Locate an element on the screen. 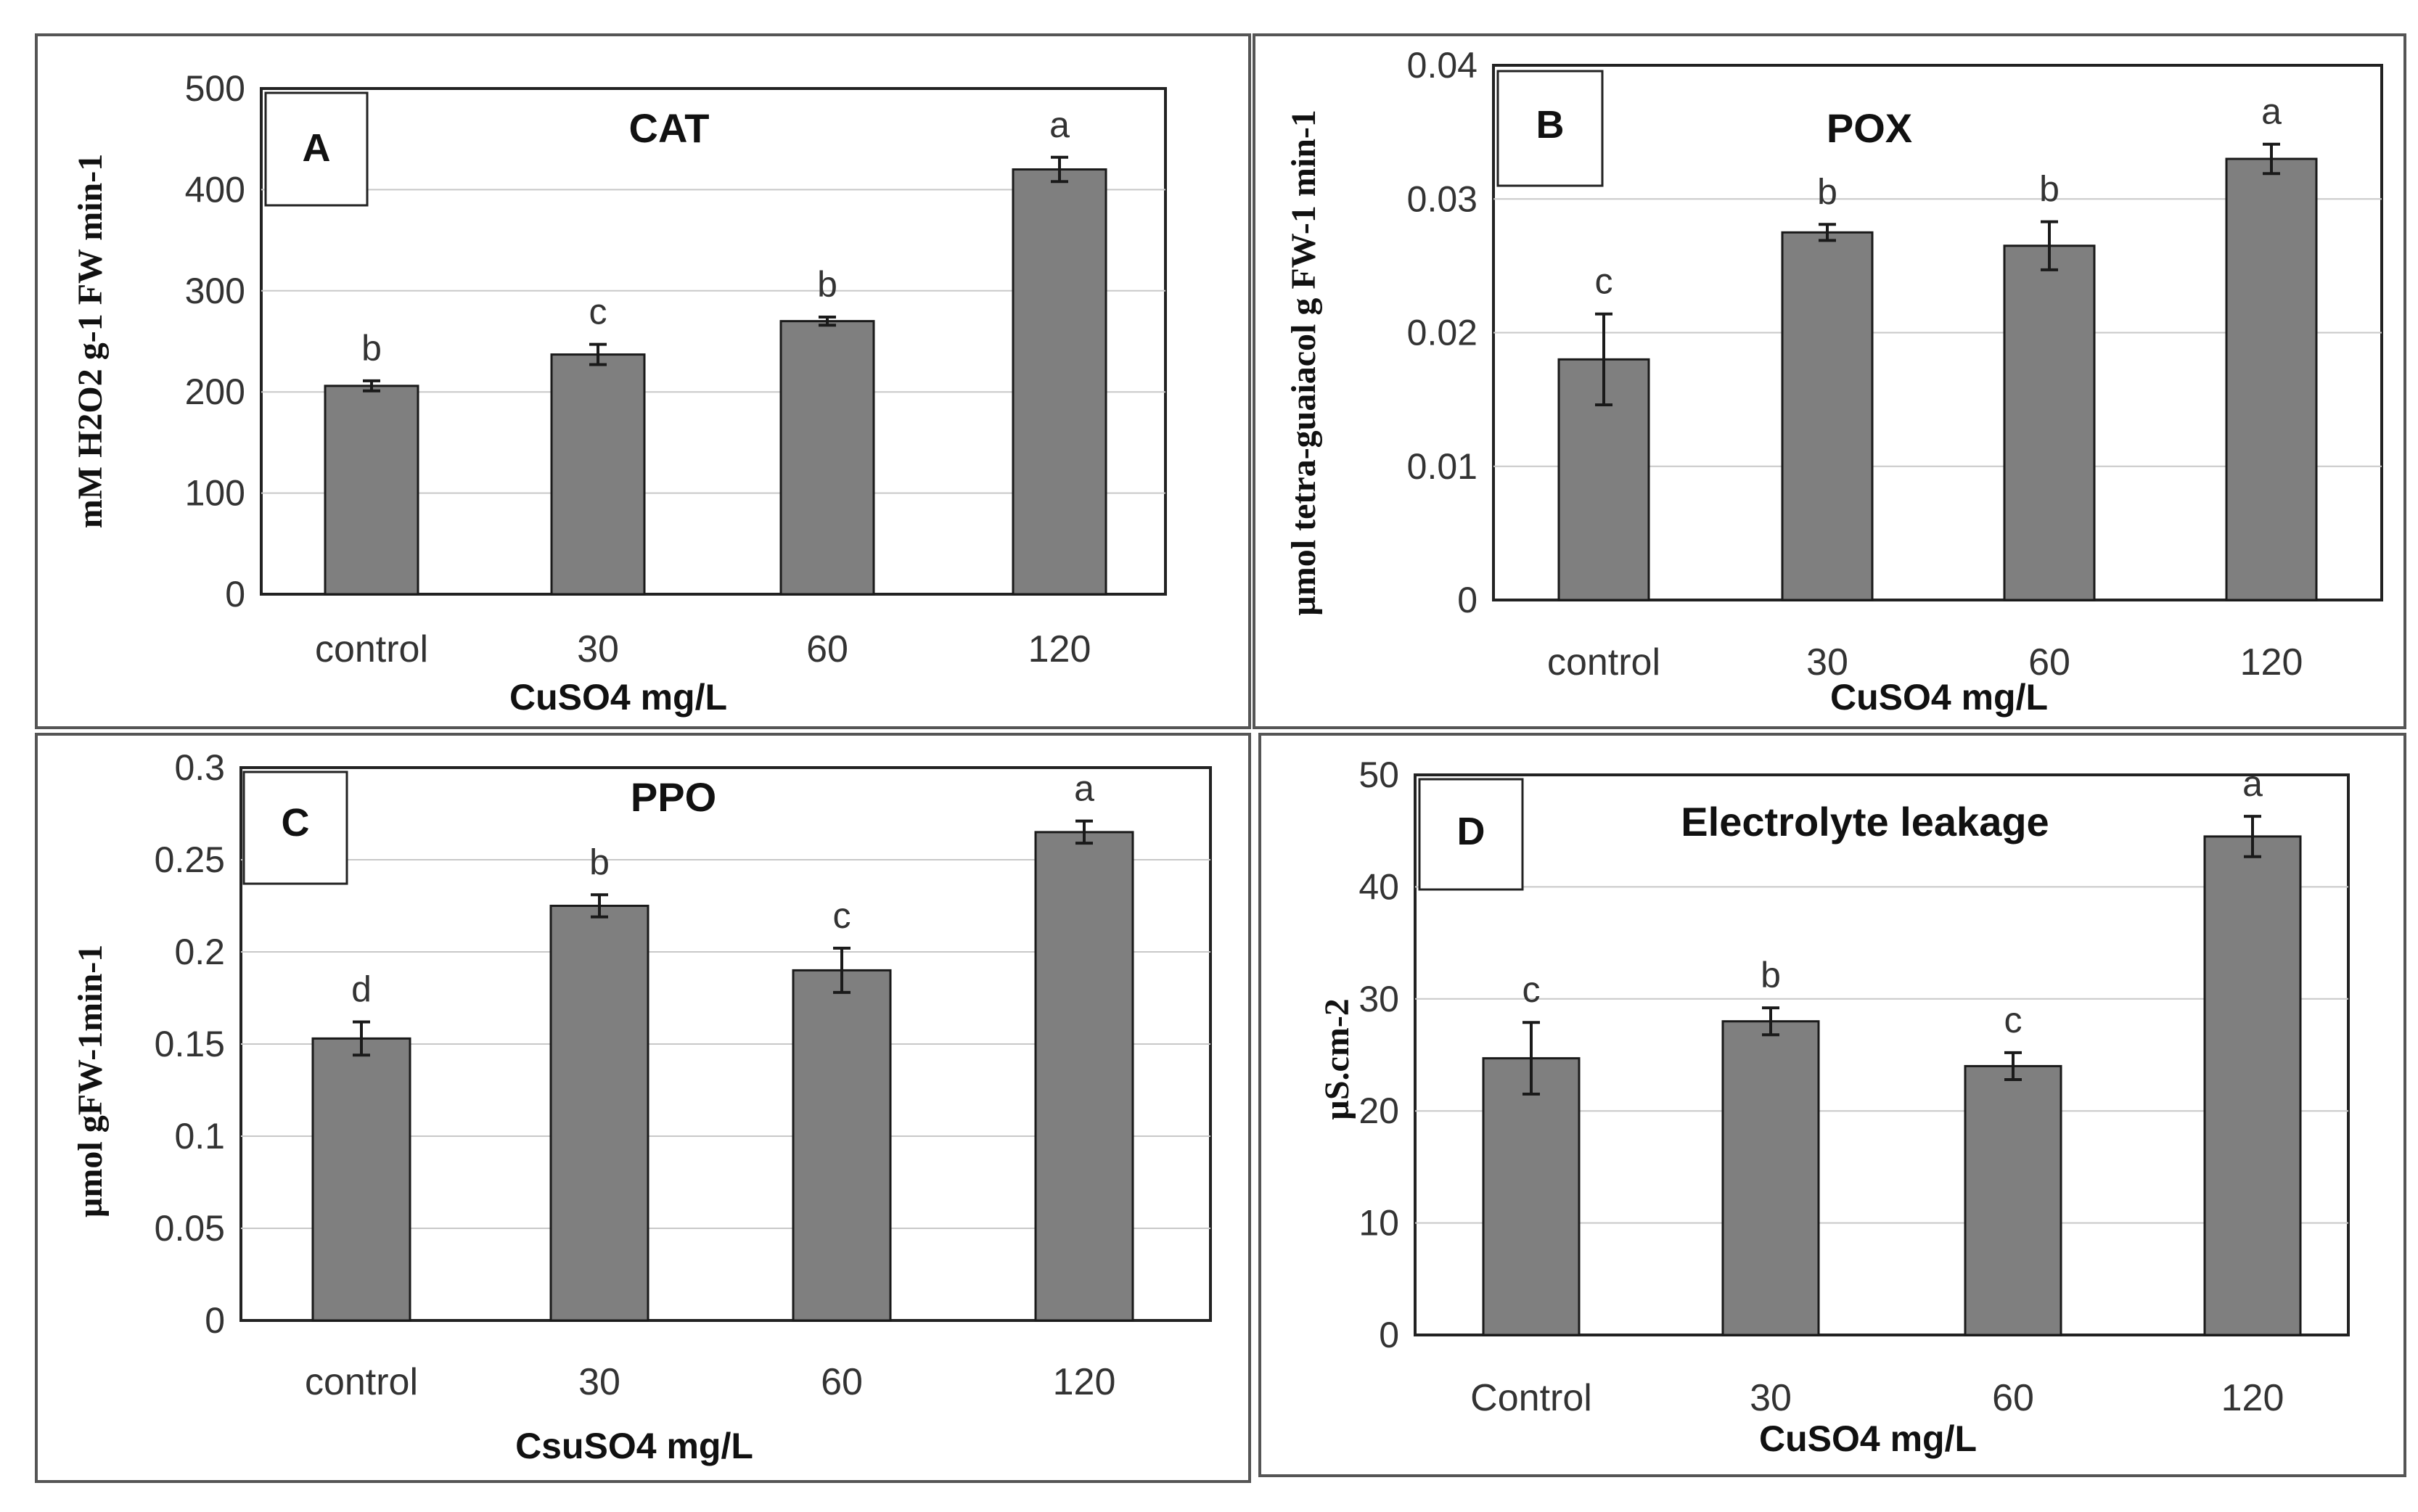  panel-c-significance-label: c is located at coordinates (842, 916).